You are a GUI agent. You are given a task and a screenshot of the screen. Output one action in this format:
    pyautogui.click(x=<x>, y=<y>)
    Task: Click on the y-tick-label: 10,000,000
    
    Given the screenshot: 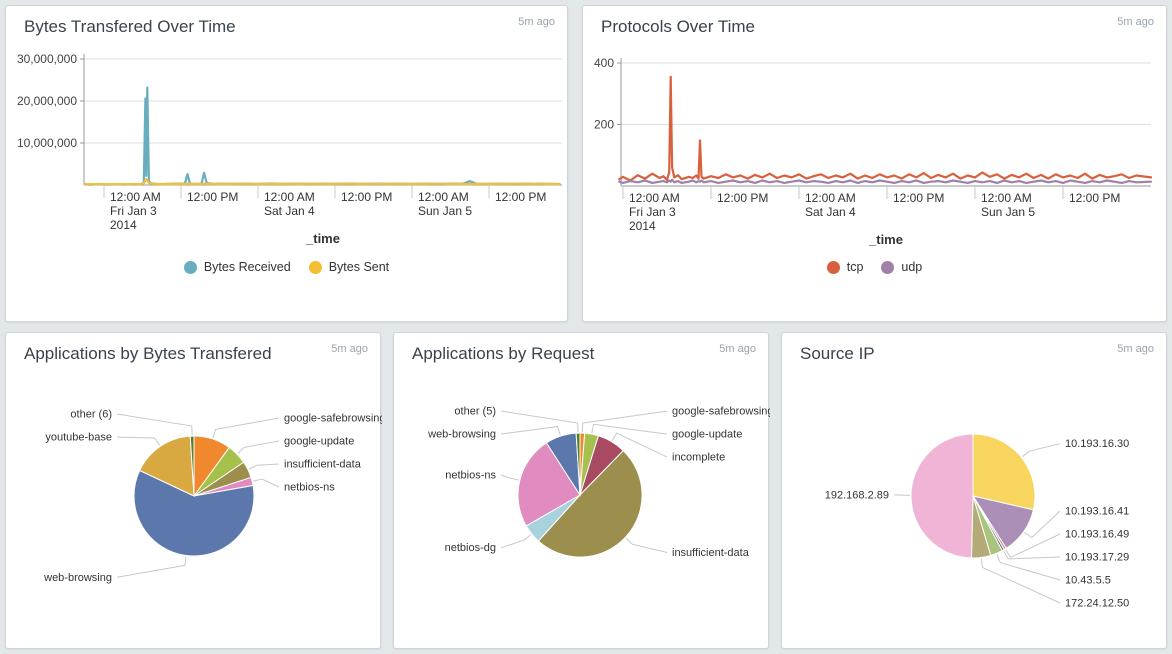 What is the action you would take?
    pyautogui.click(x=47, y=143)
    